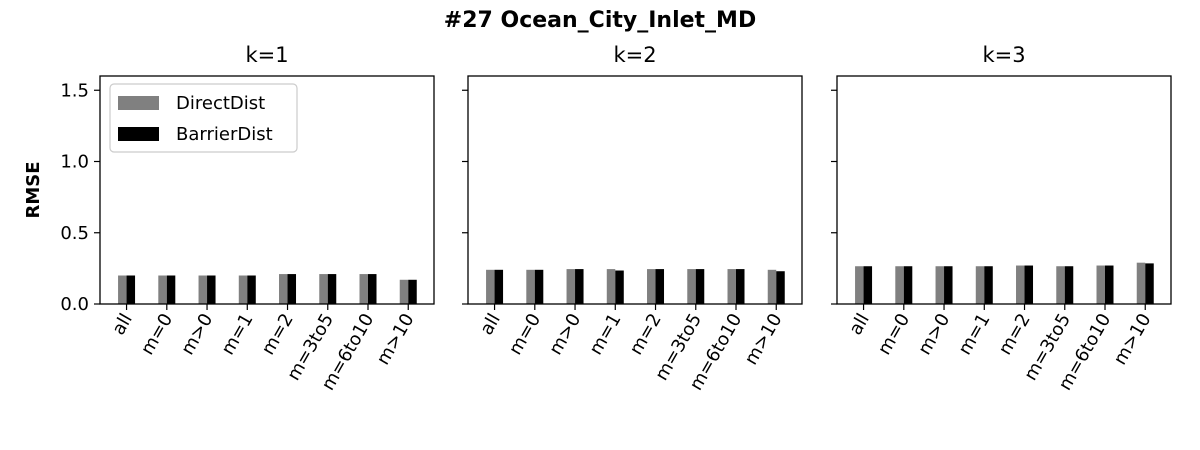 Image resolution: width=1200 pixels, height=450 pixels. I want to click on legend-label: BarrierDist, so click(224, 134).